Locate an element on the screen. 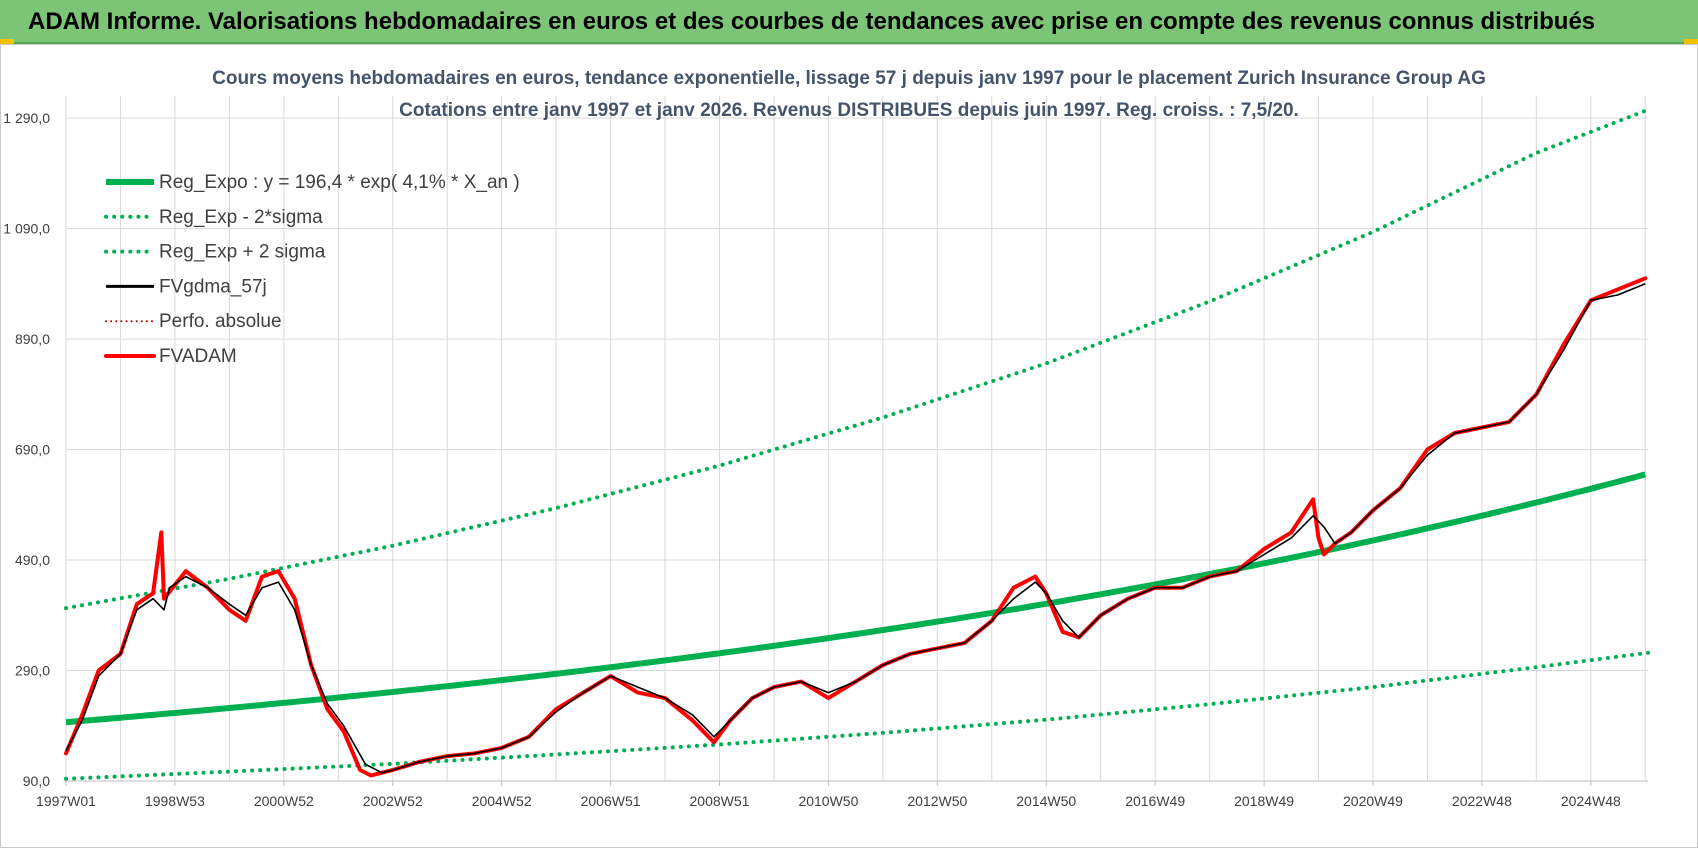  x-tick-label: 2008W51 is located at coordinates (720, 801).